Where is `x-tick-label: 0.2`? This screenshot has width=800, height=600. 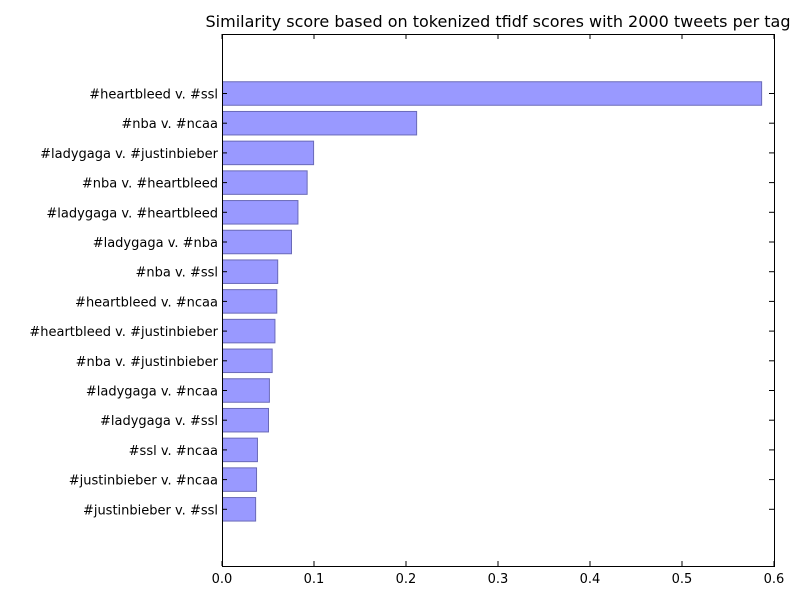 x-tick-label: 0.2 is located at coordinates (406, 579).